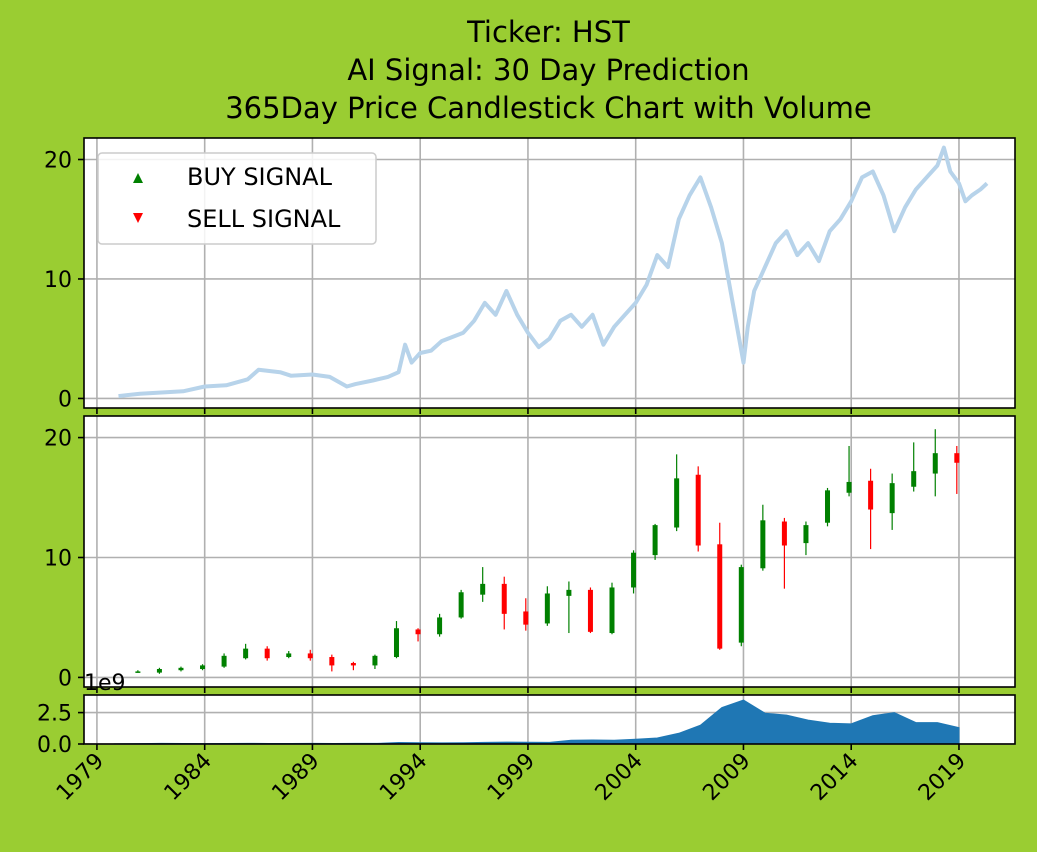 Image resolution: width=1037 pixels, height=852 pixels. I want to click on buy-signal-marker-icon, so click(138, 178).